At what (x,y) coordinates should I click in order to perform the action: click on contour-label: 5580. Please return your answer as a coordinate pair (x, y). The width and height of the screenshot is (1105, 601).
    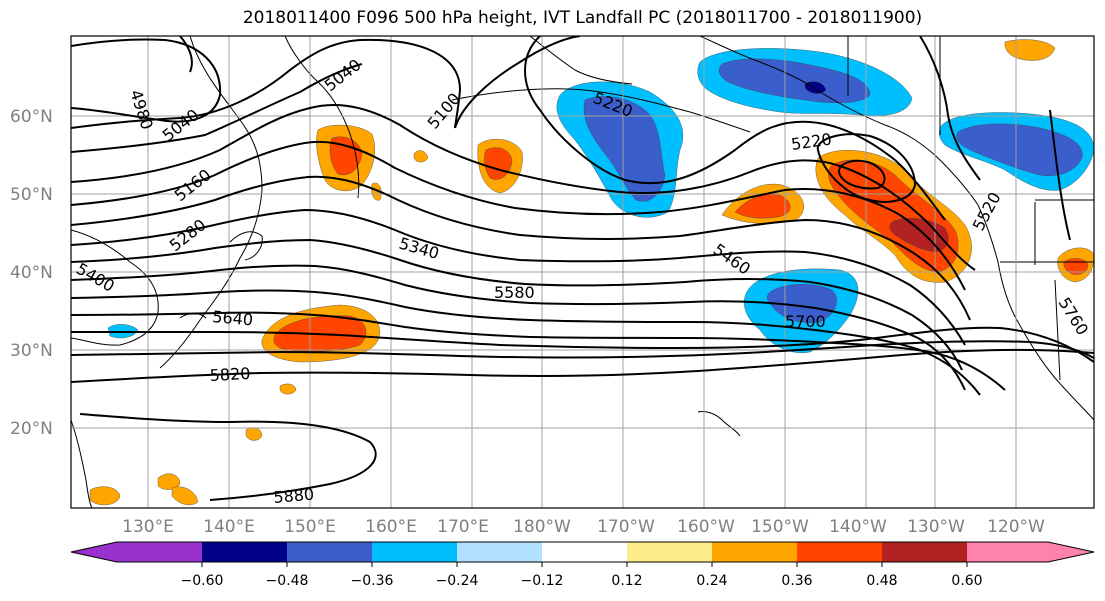
    Looking at the image, I should click on (514, 292).